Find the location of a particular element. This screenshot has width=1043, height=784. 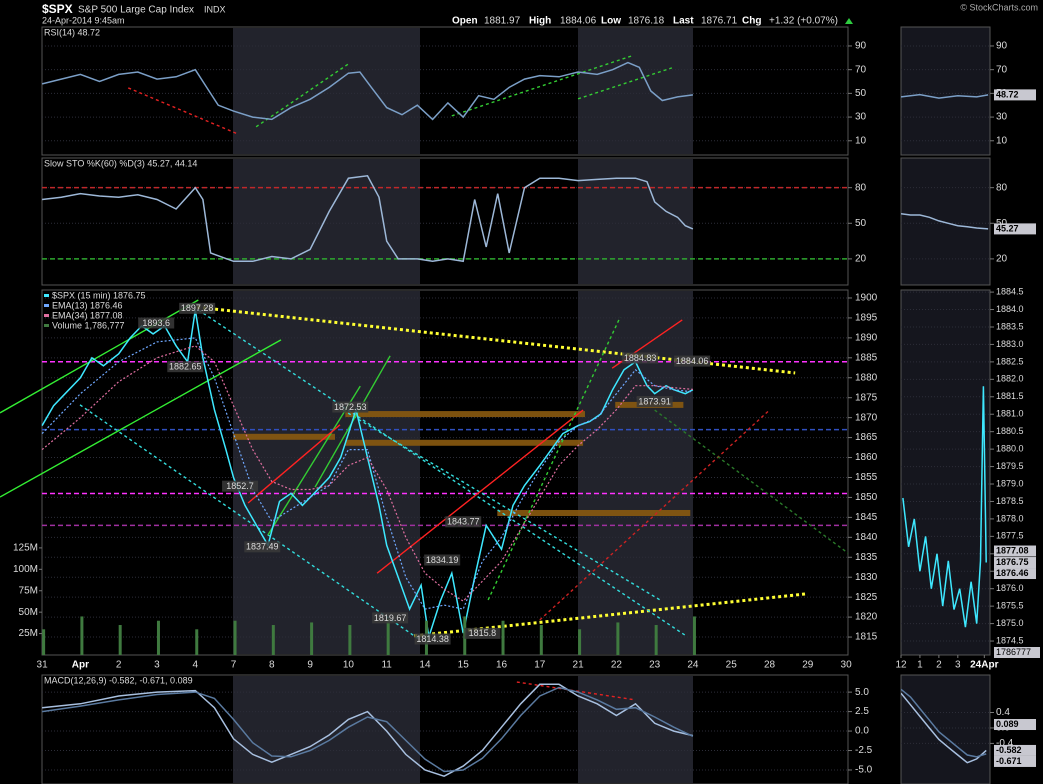

y-tick-label: 1895 is located at coordinates (866, 318).